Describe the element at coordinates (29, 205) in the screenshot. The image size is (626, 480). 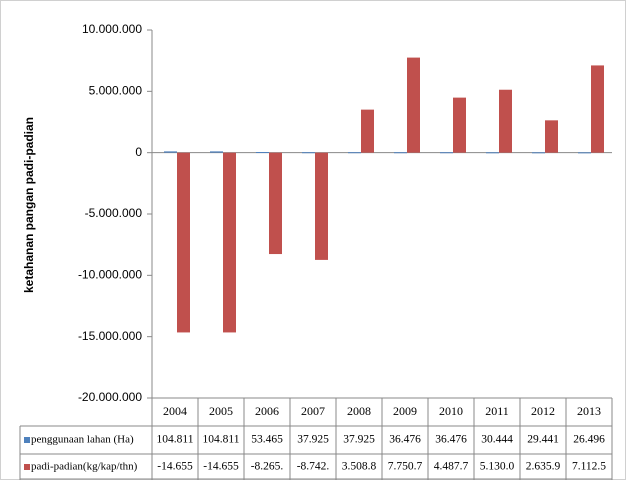
I see `y-axis-title: ketahanan pangan padi-padian` at that location.